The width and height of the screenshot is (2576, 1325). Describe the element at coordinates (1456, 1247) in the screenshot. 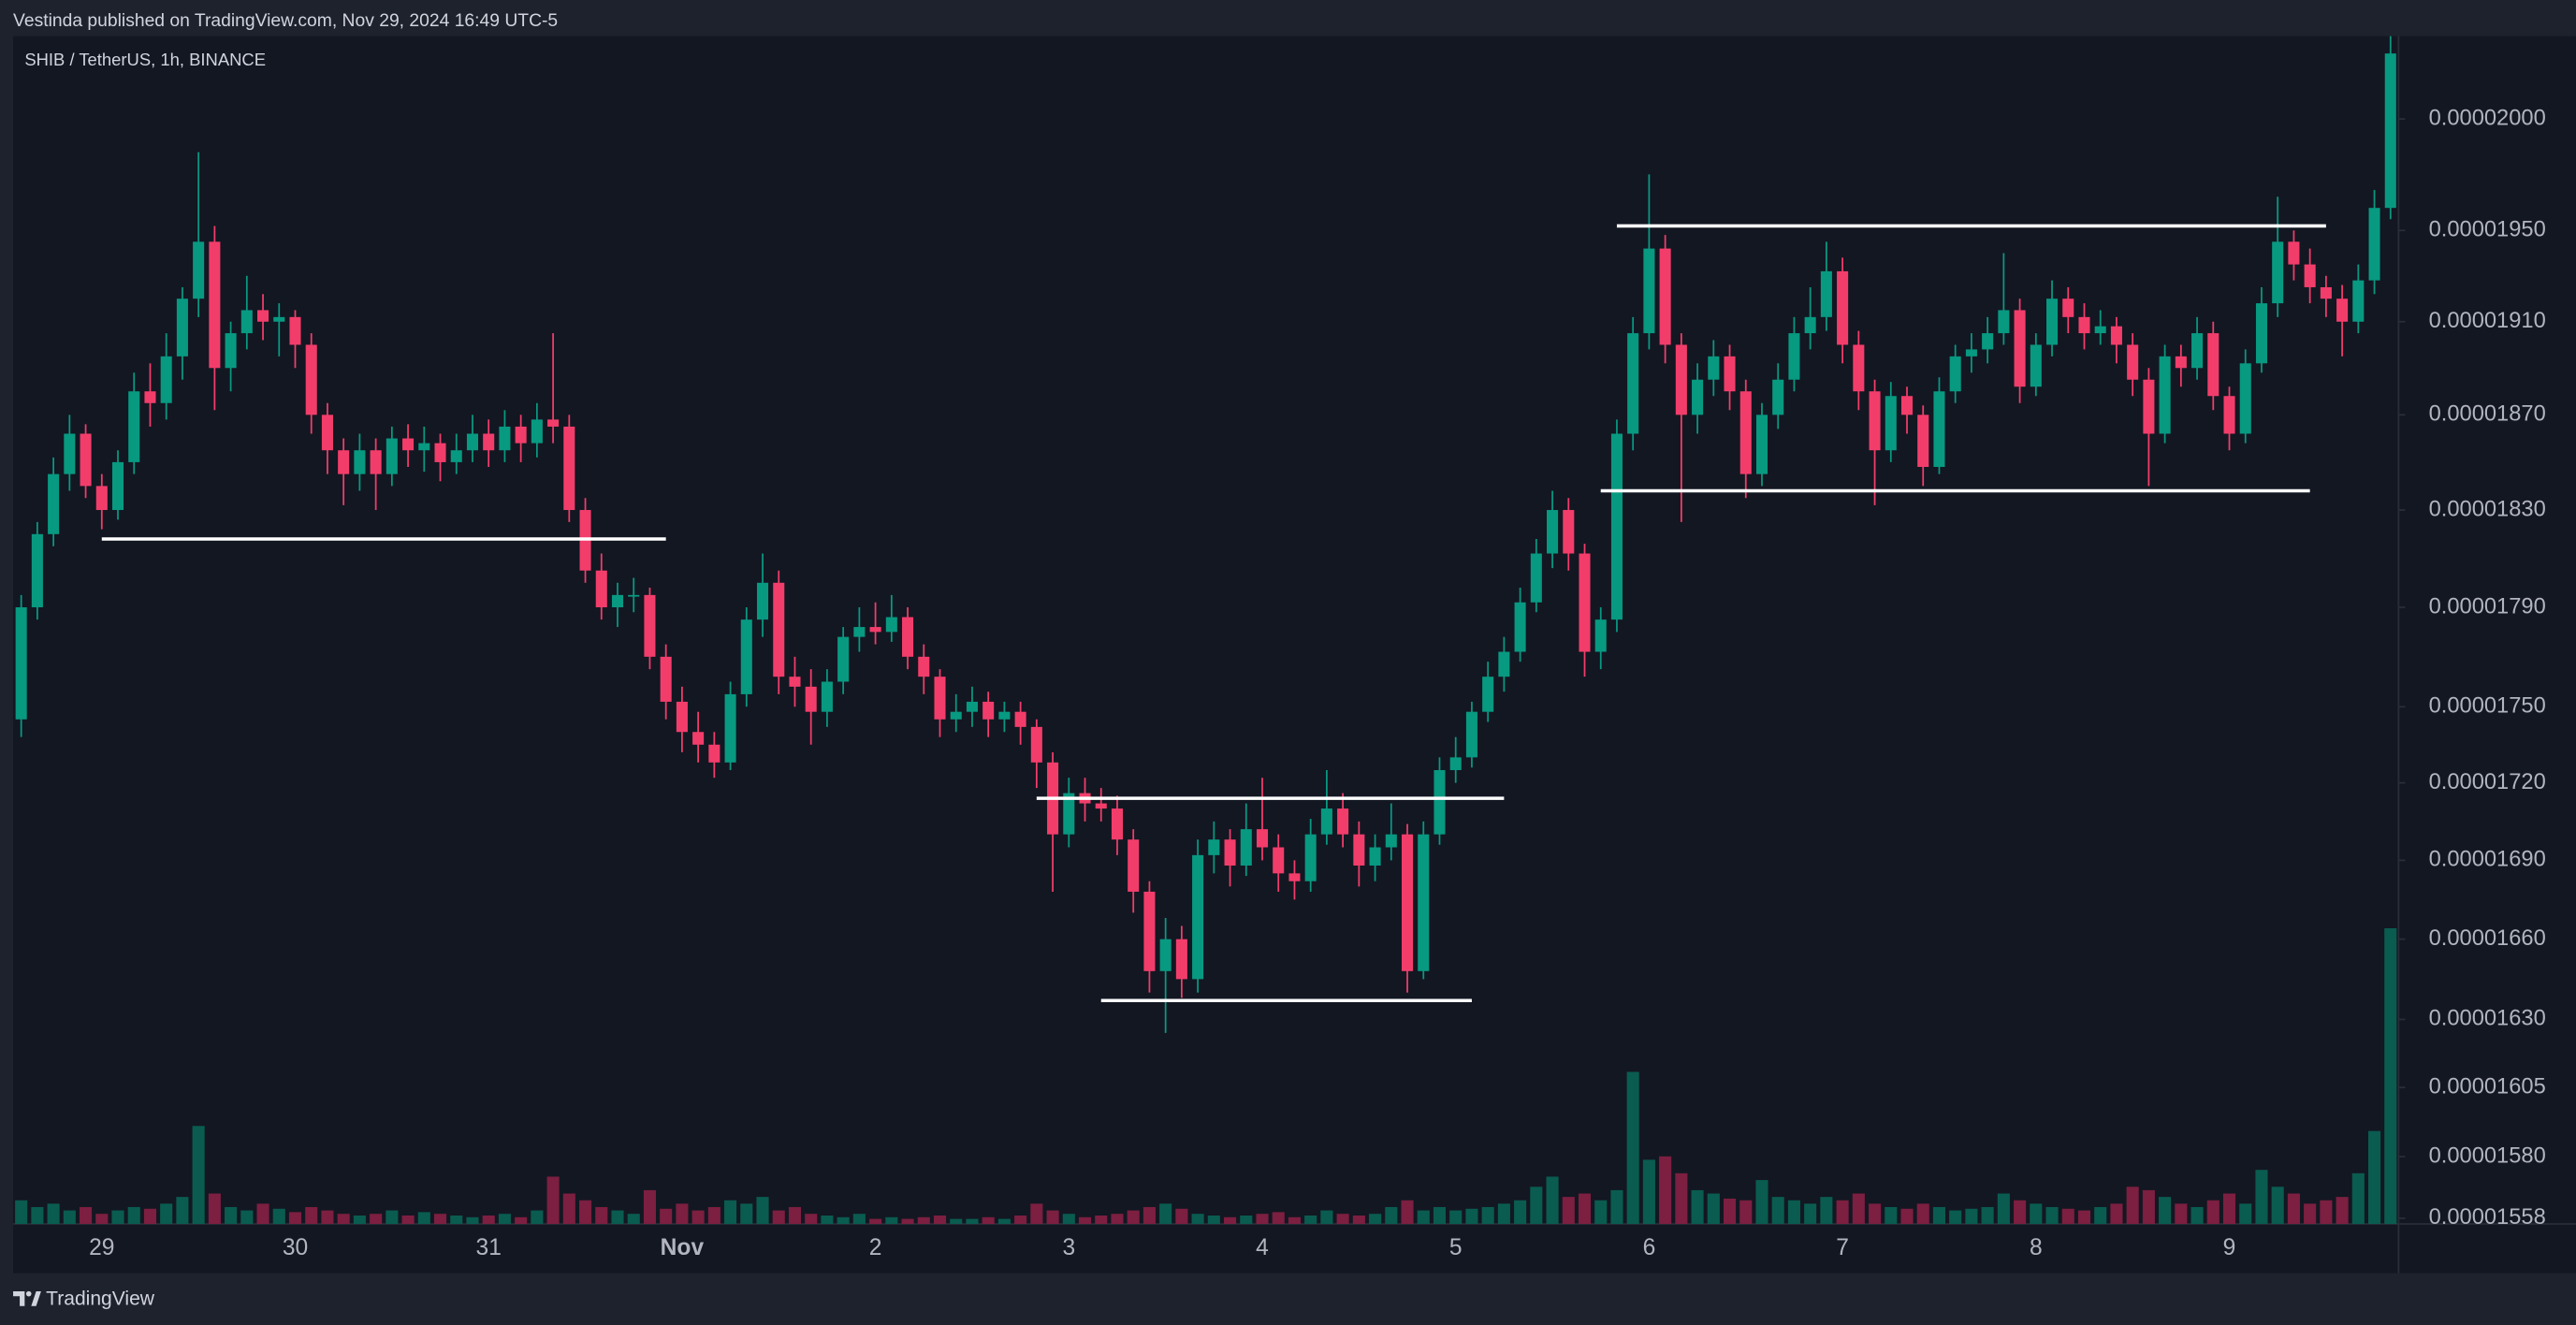

I see `x-tick-label: 5` at that location.